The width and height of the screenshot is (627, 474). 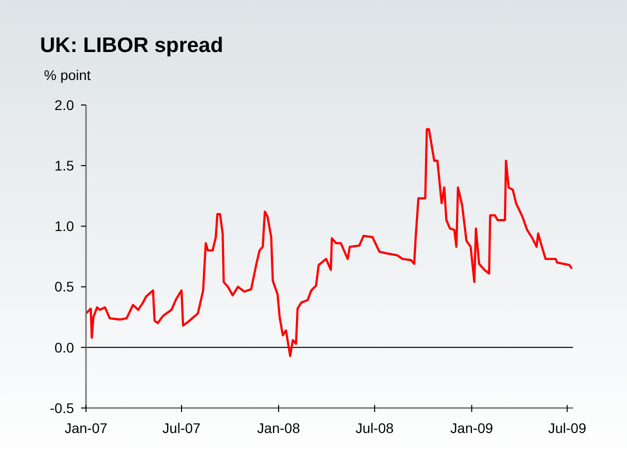 I want to click on y-tick-label: 2.0, so click(x=64, y=104).